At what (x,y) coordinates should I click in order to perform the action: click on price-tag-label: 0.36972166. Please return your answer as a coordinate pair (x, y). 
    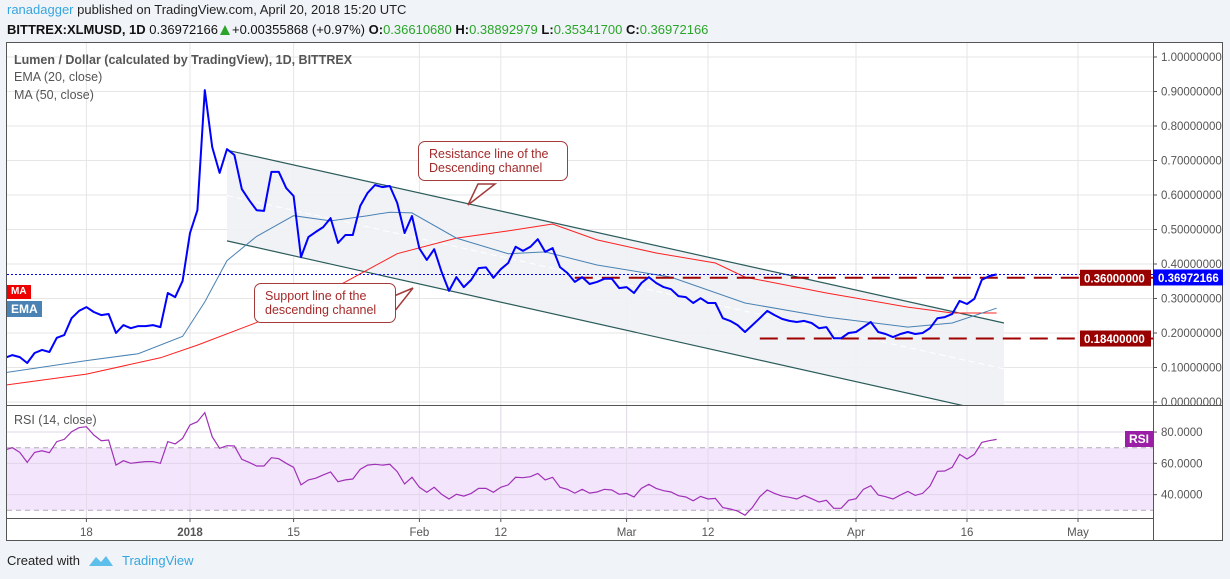
    Looking at the image, I should click on (1188, 279).